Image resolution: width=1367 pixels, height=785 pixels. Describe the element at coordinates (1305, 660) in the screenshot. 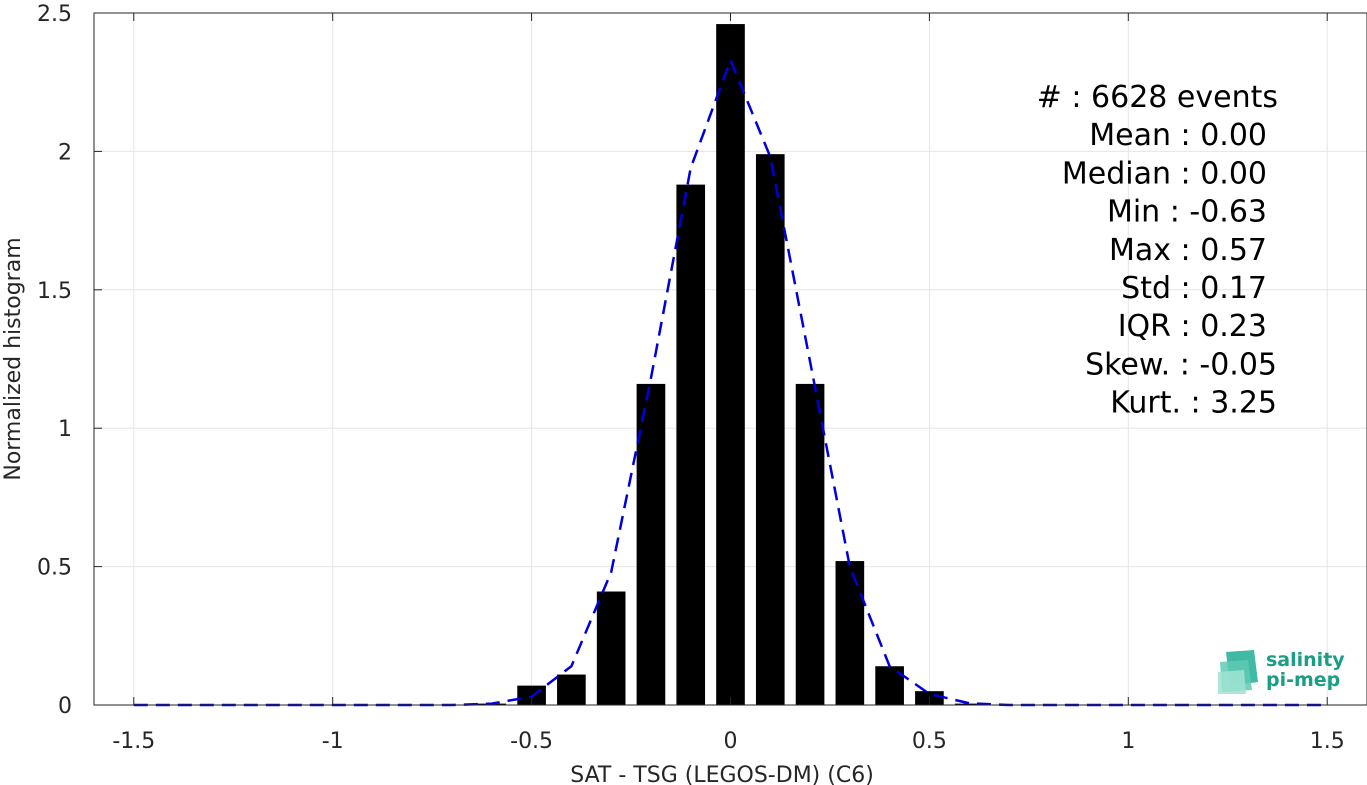

I see `logo-text-salinity: salinity` at that location.